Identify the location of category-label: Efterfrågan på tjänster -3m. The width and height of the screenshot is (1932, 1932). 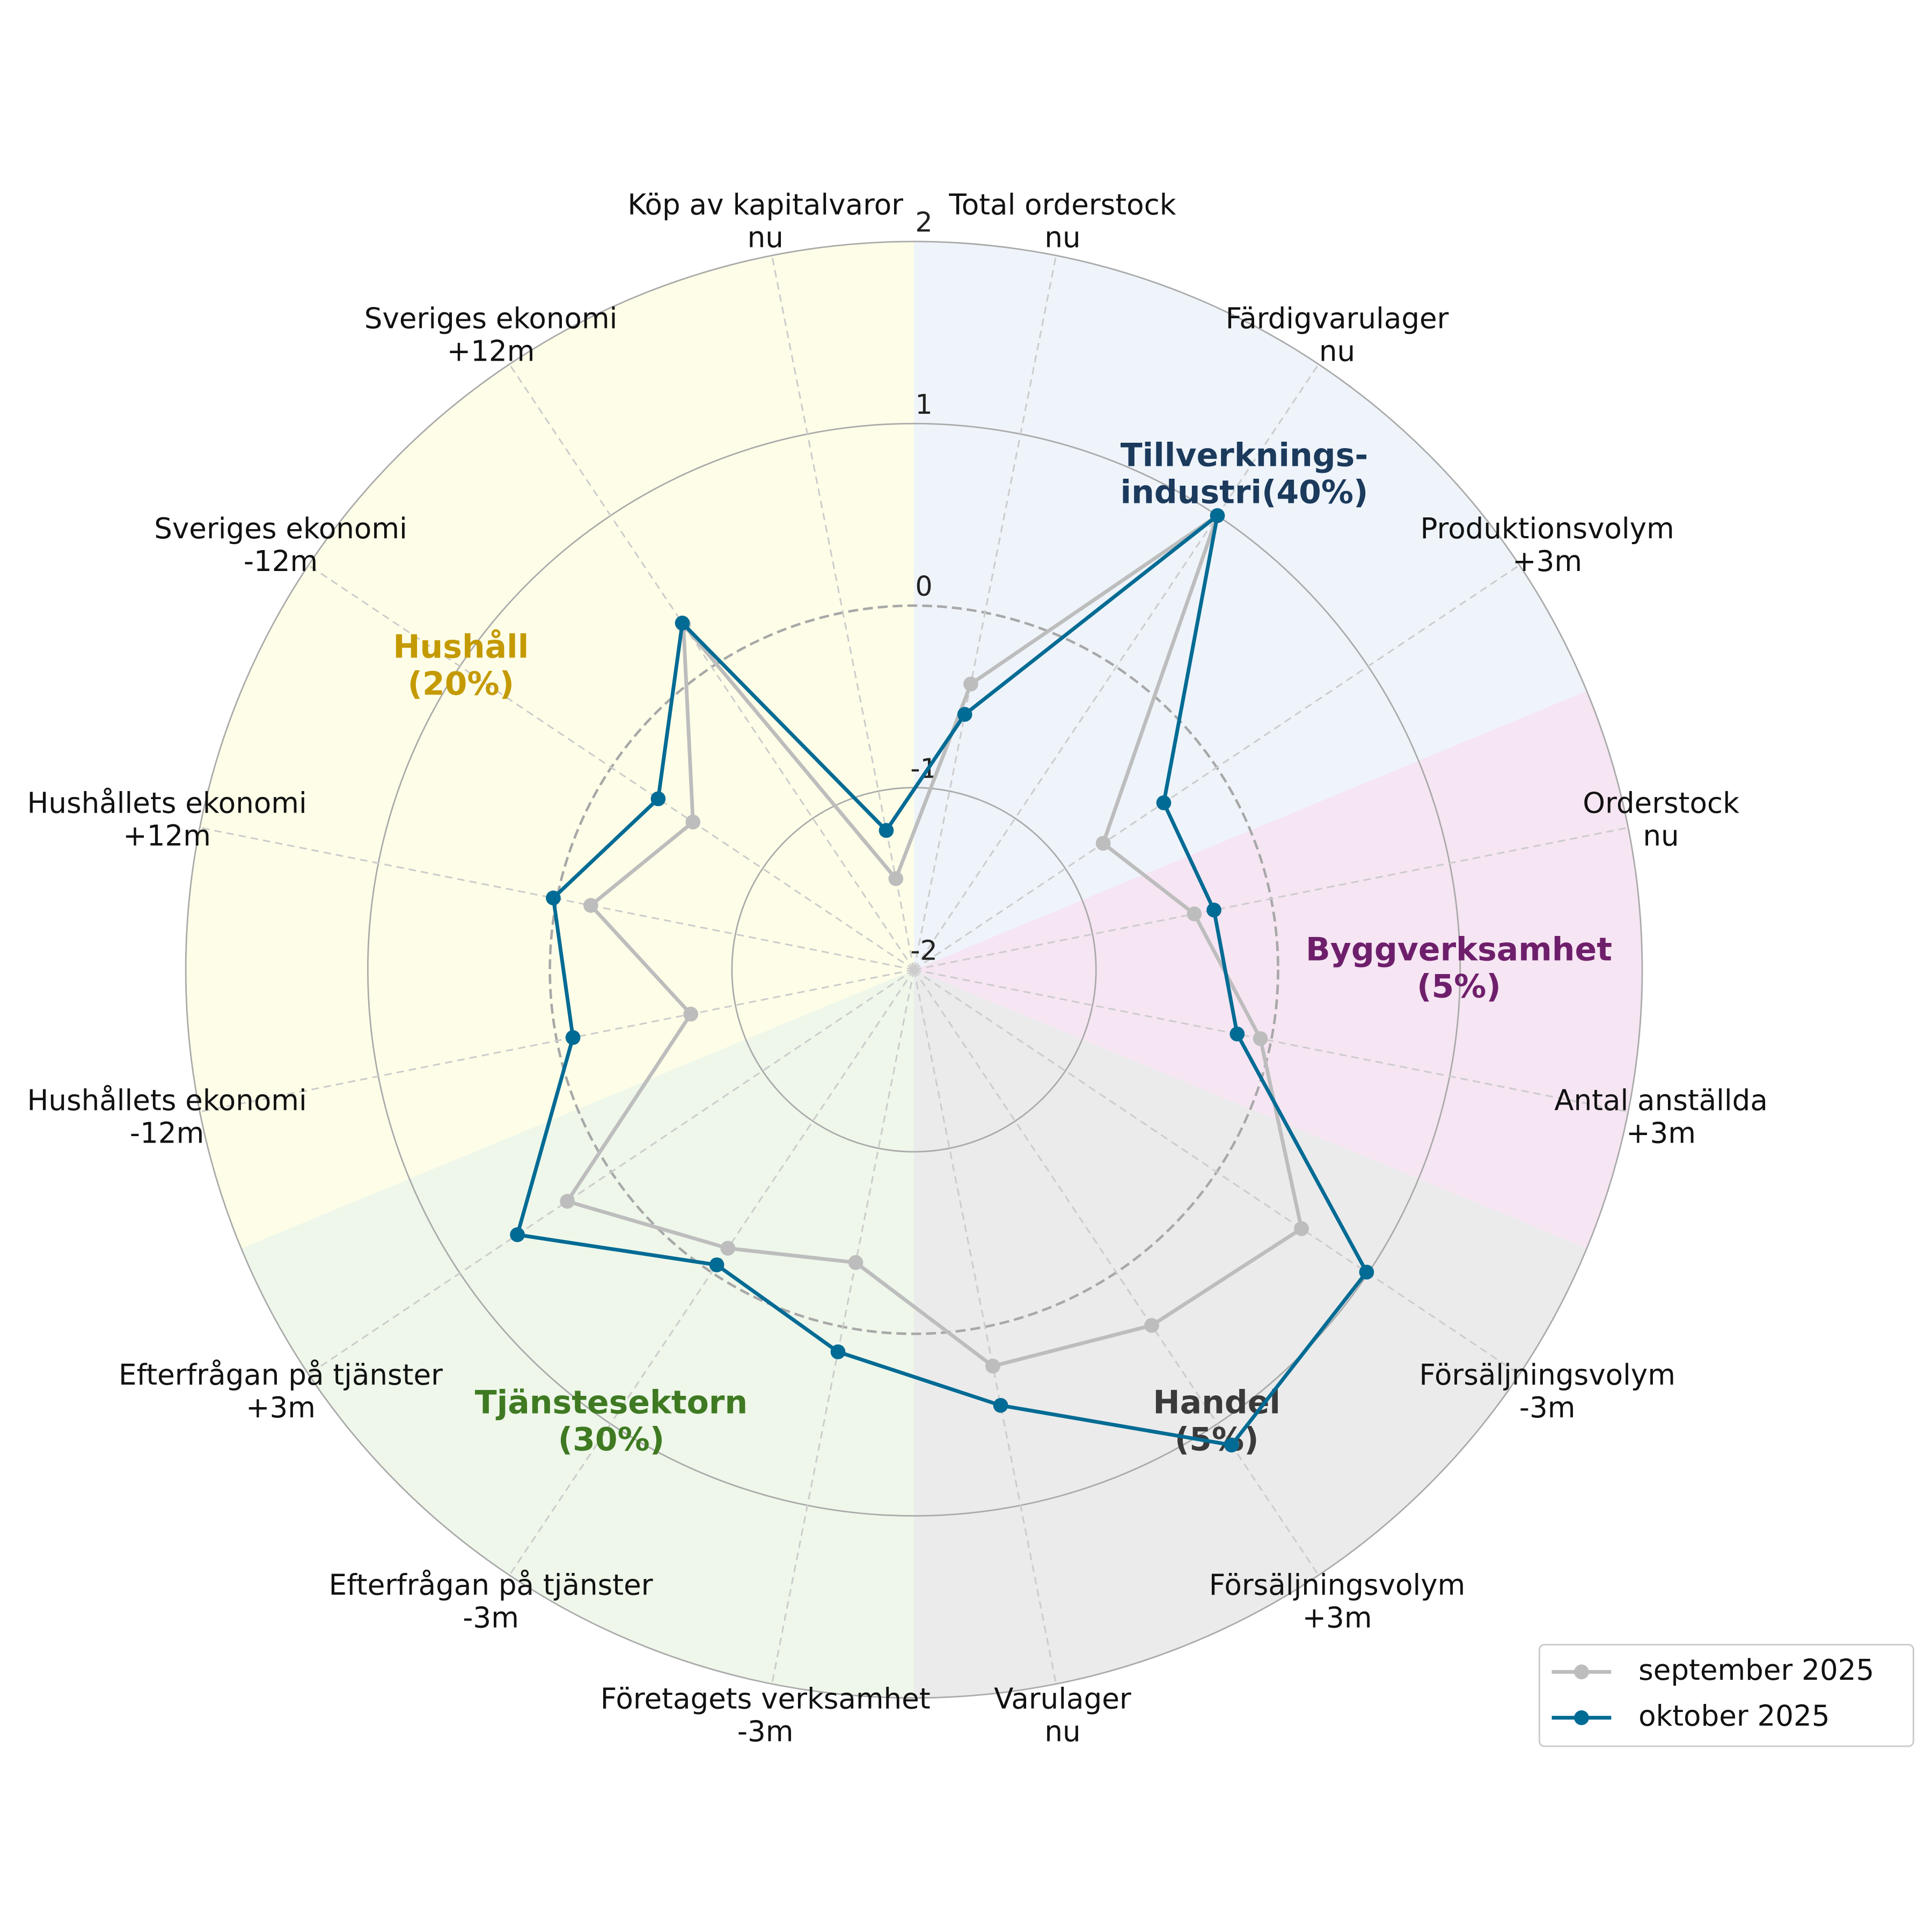
(491, 1601).